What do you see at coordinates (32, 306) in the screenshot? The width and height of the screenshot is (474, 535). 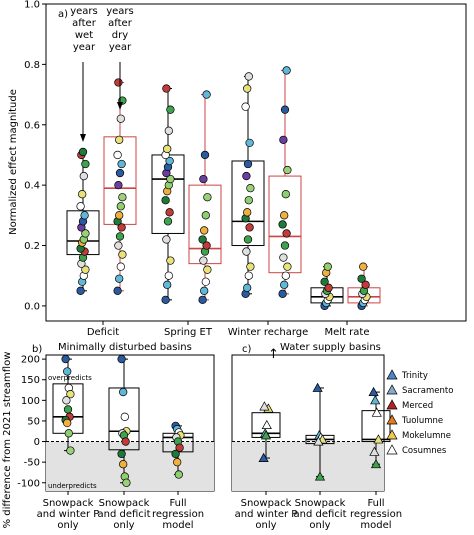 I see `y-tick-label: 0.0` at bounding box center [32, 306].